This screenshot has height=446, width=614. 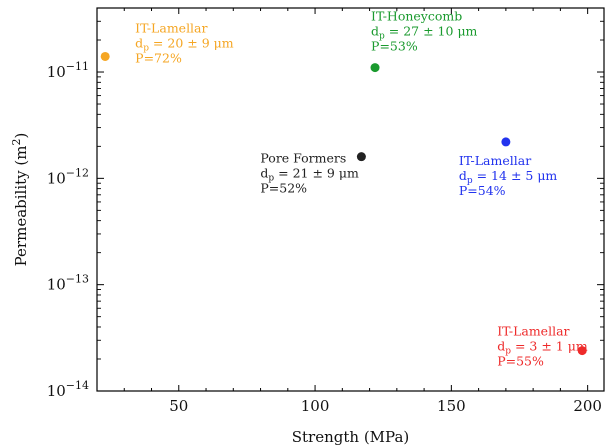 What do you see at coordinates (303, 158) in the screenshot?
I see `annotation-name: Pore Formers` at bounding box center [303, 158].